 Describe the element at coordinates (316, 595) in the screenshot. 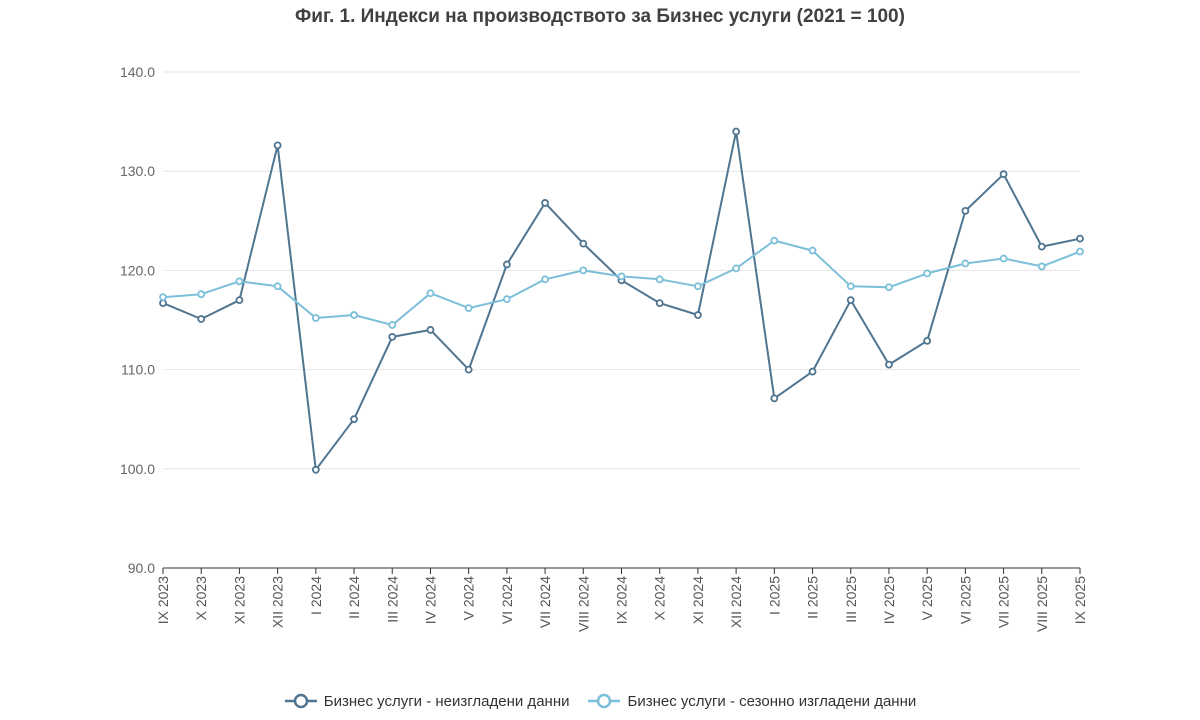

I see `x-tick-label: I 2024` at that location.